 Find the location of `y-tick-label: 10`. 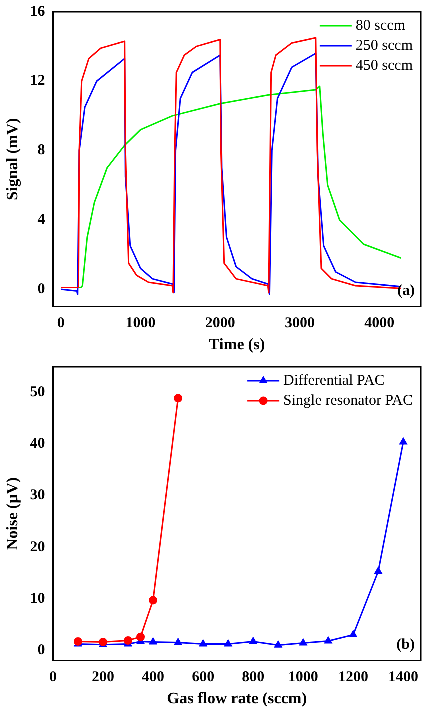

y-tick-label: 10 is located at coordinates (38, 598).